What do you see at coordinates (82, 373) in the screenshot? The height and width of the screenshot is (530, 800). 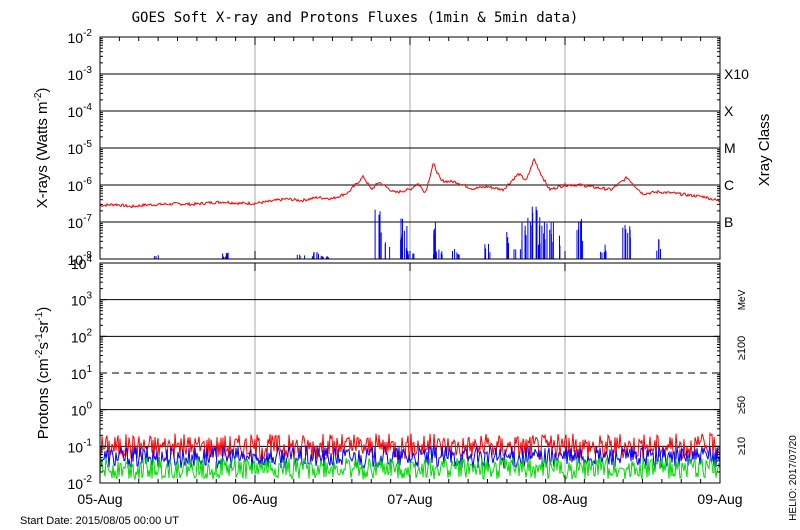 I see `proton-y-tick-label: 10¹` at bounding box center [82, 373].